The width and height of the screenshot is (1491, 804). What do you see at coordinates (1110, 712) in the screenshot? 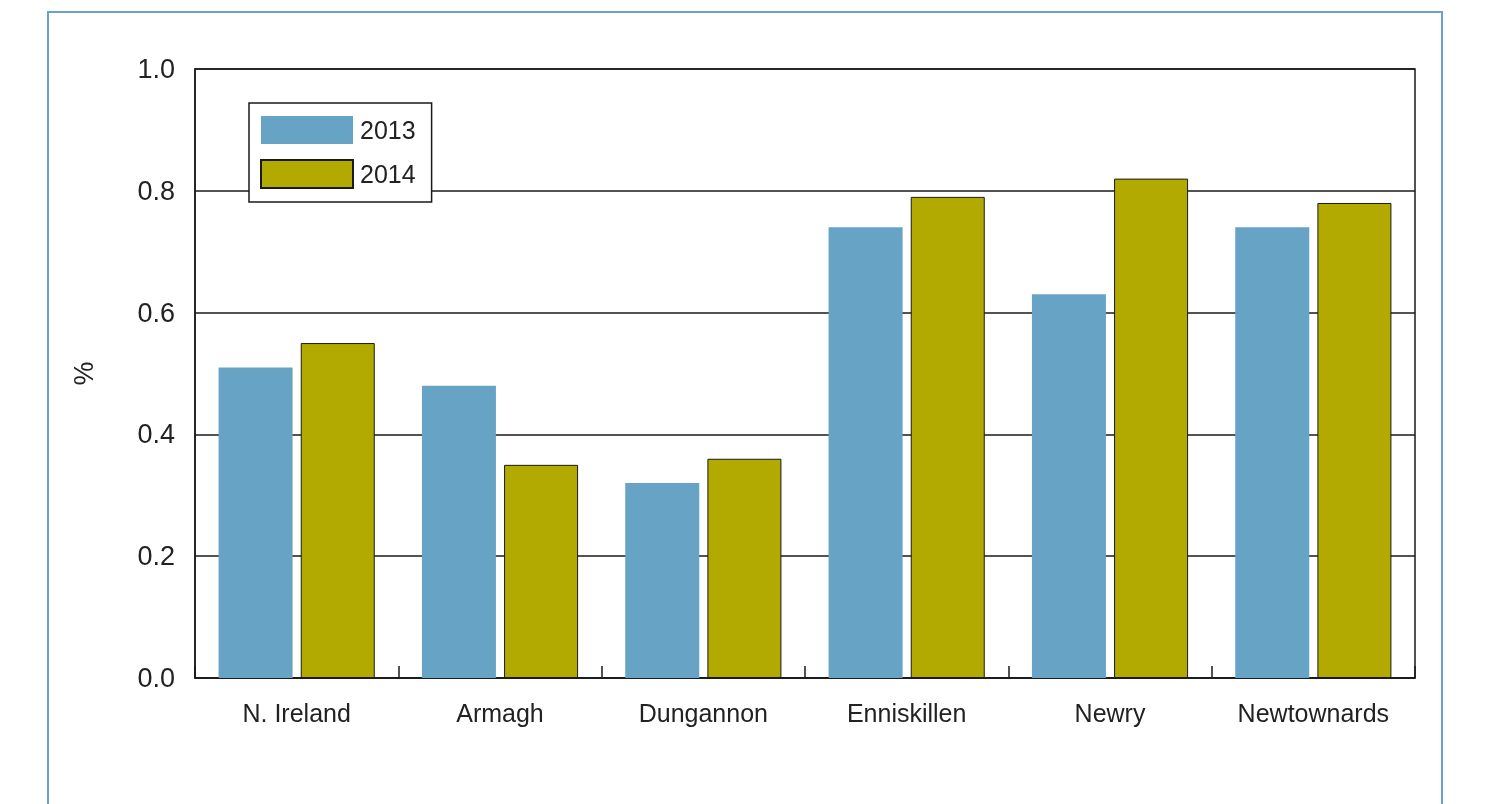
I see `x-tick-label: Newry` at bounding box center [1110, 712].